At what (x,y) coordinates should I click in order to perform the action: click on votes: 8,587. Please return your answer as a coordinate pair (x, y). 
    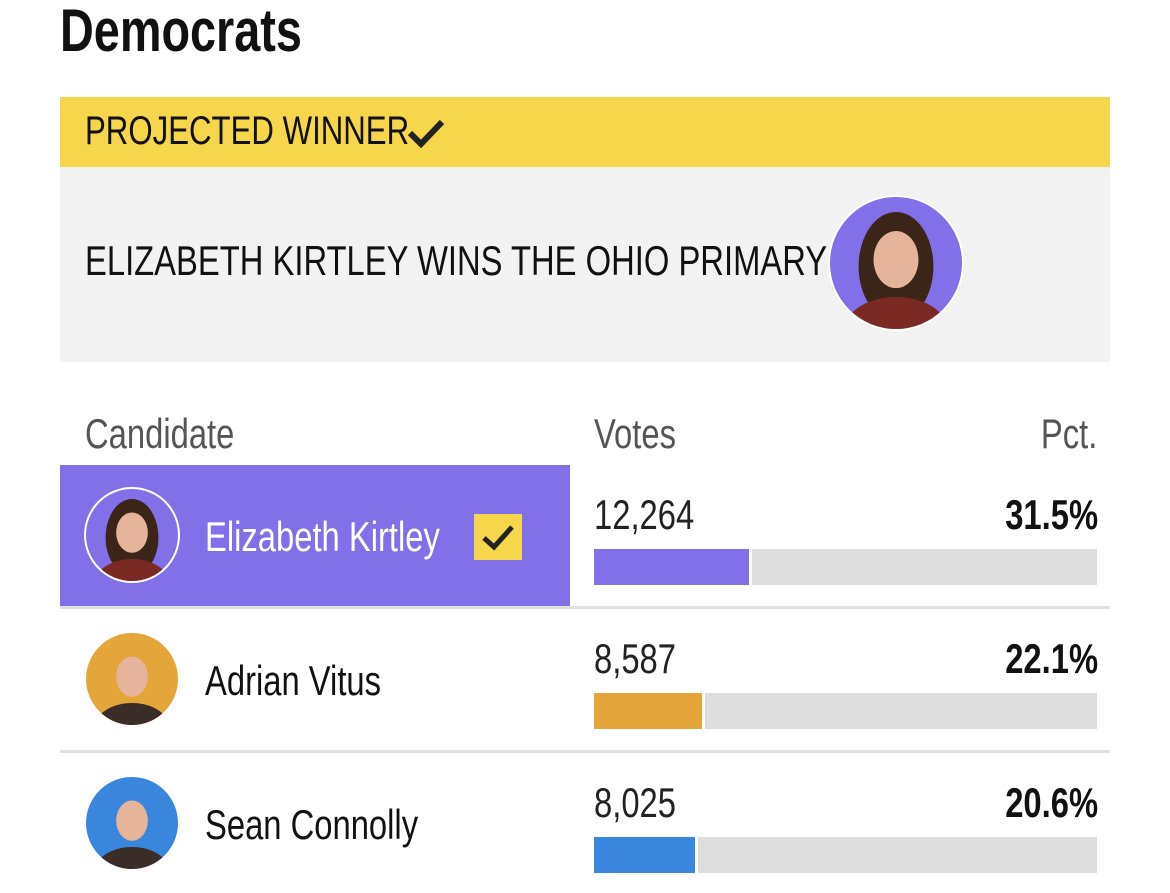
    Looking at the image, I should click on (646, 659).